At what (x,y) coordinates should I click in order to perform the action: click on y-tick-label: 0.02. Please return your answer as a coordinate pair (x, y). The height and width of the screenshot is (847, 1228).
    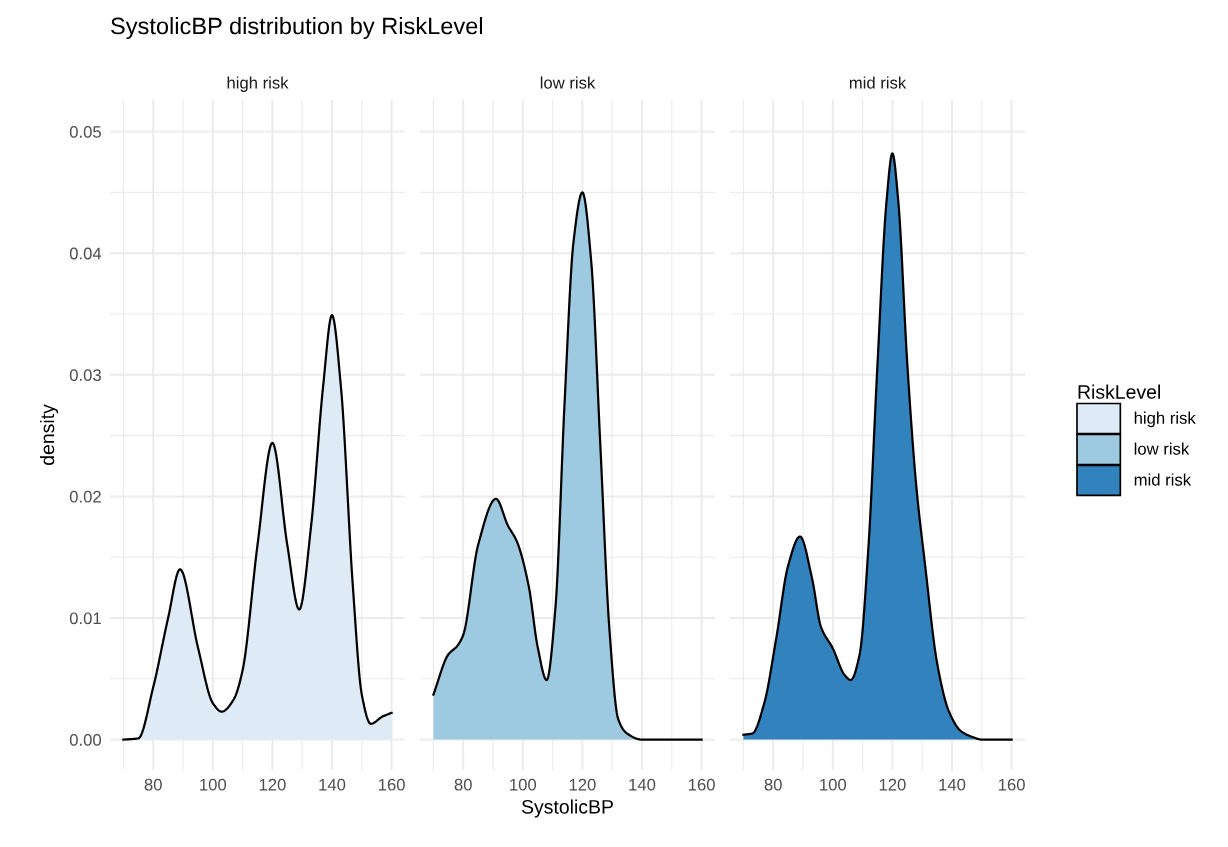
    Looking at the image, I should click on (85, 496).